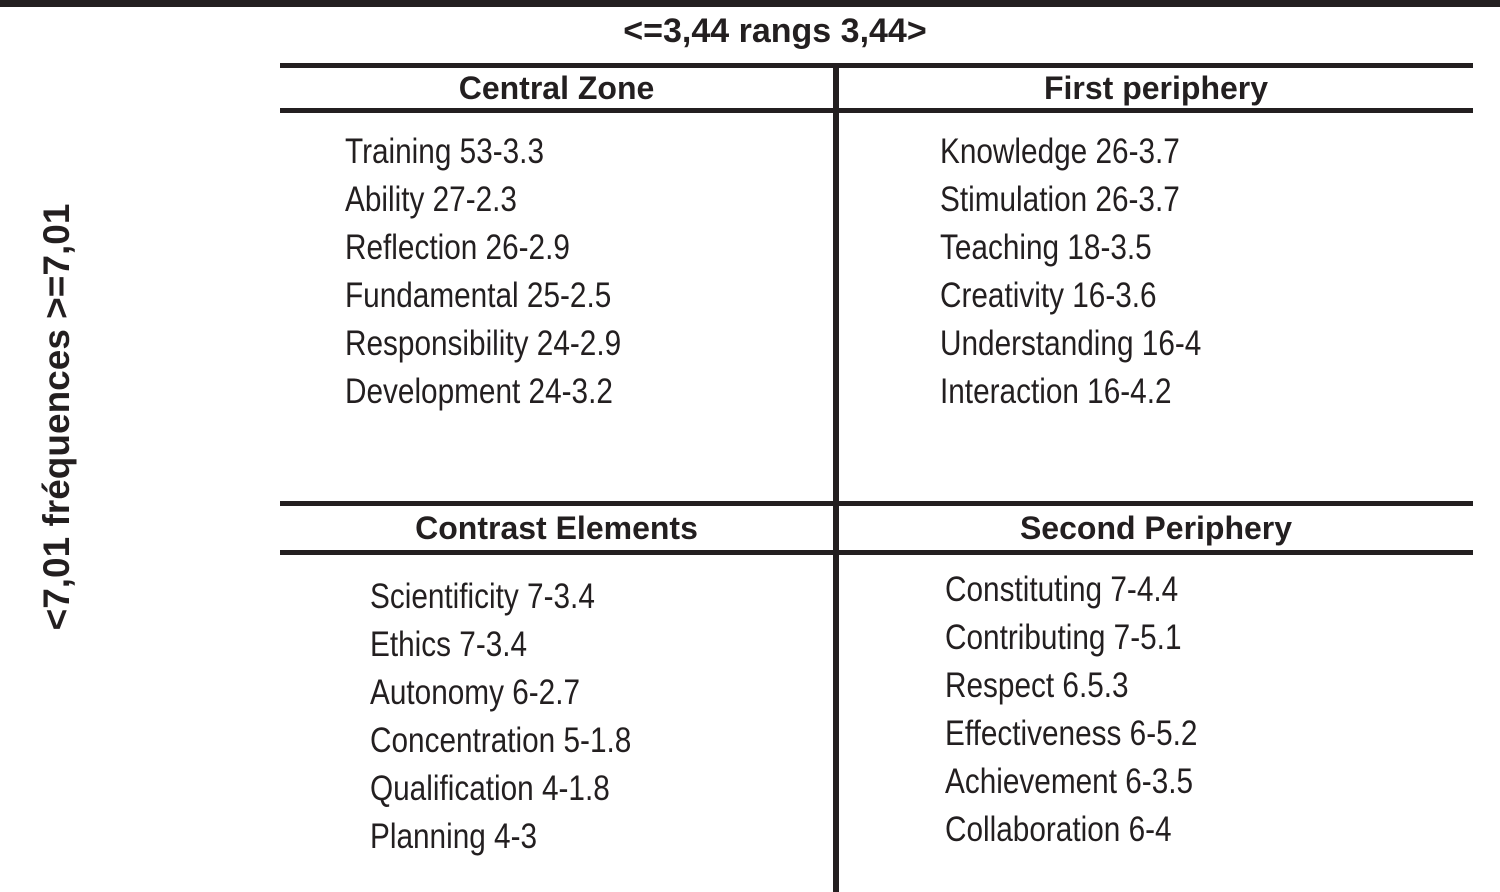 Image resolution: width=1500 pixels, height=892 pixels. What do you see at coordinates (1071, 343) in the screenshot?
I see `term-item: Understanding 16-4` at bounding box center [1071, 343].